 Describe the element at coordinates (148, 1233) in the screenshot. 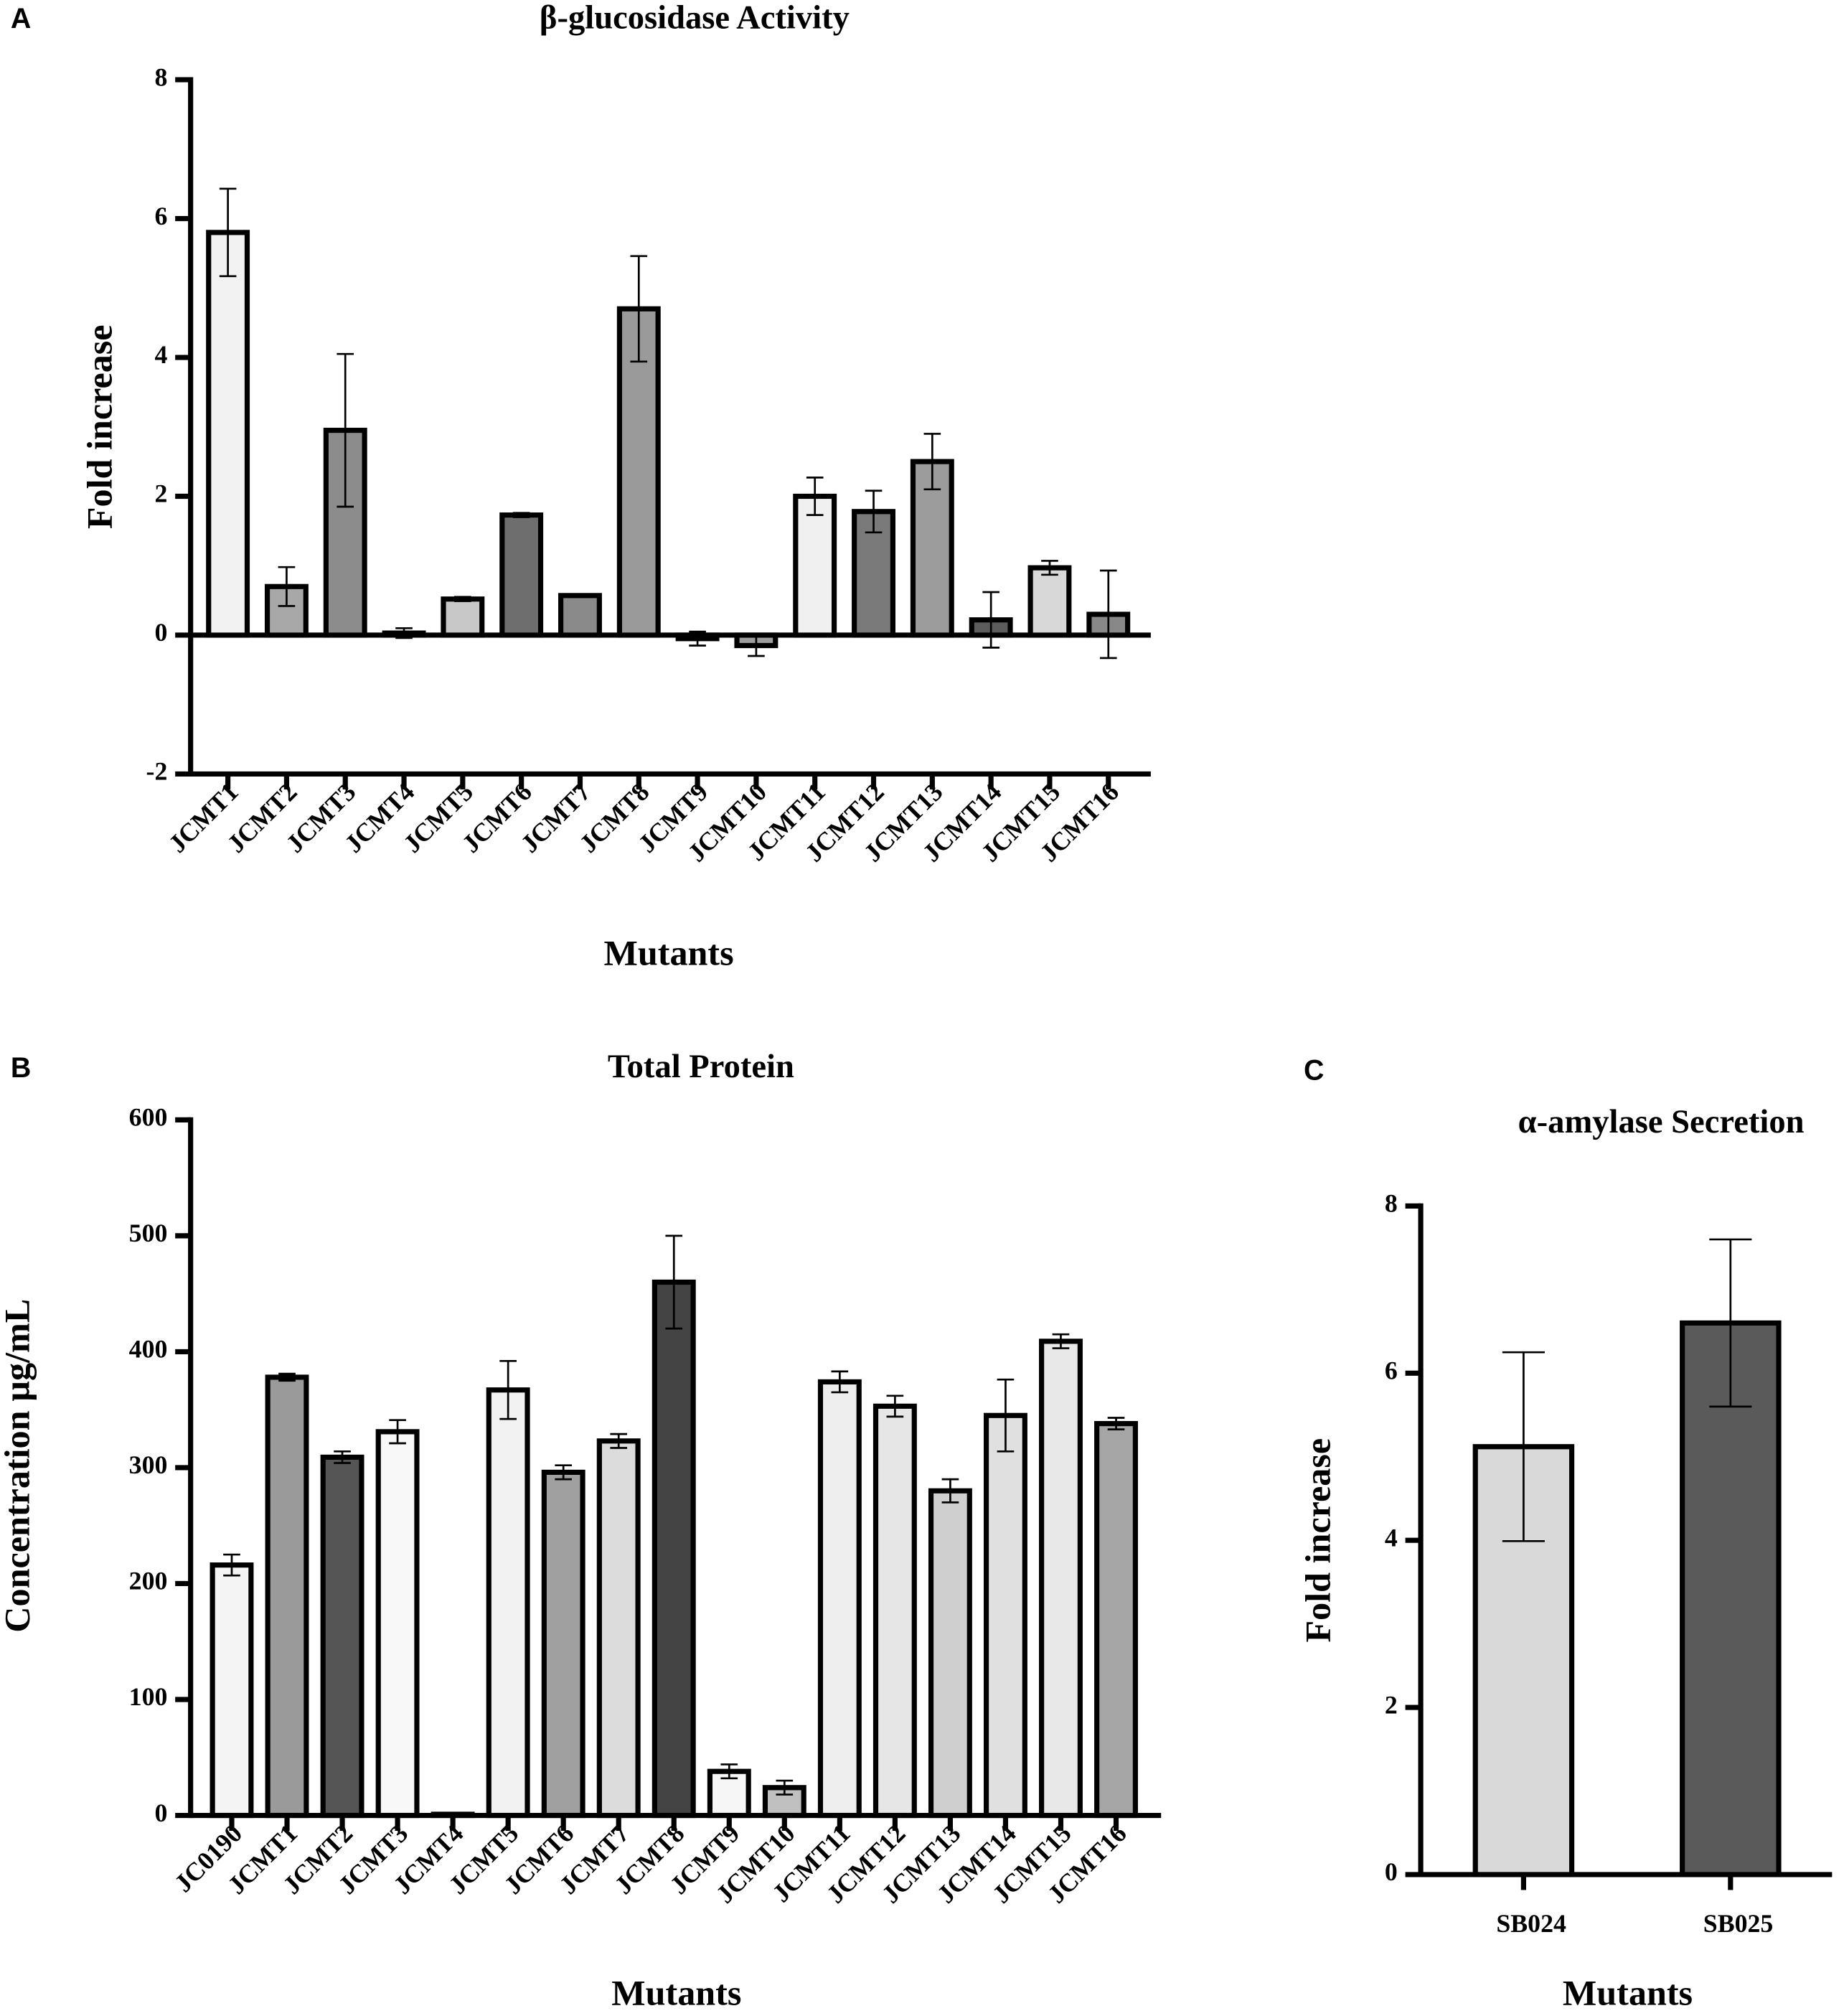

I see `y-tick-label: 500` at that location.